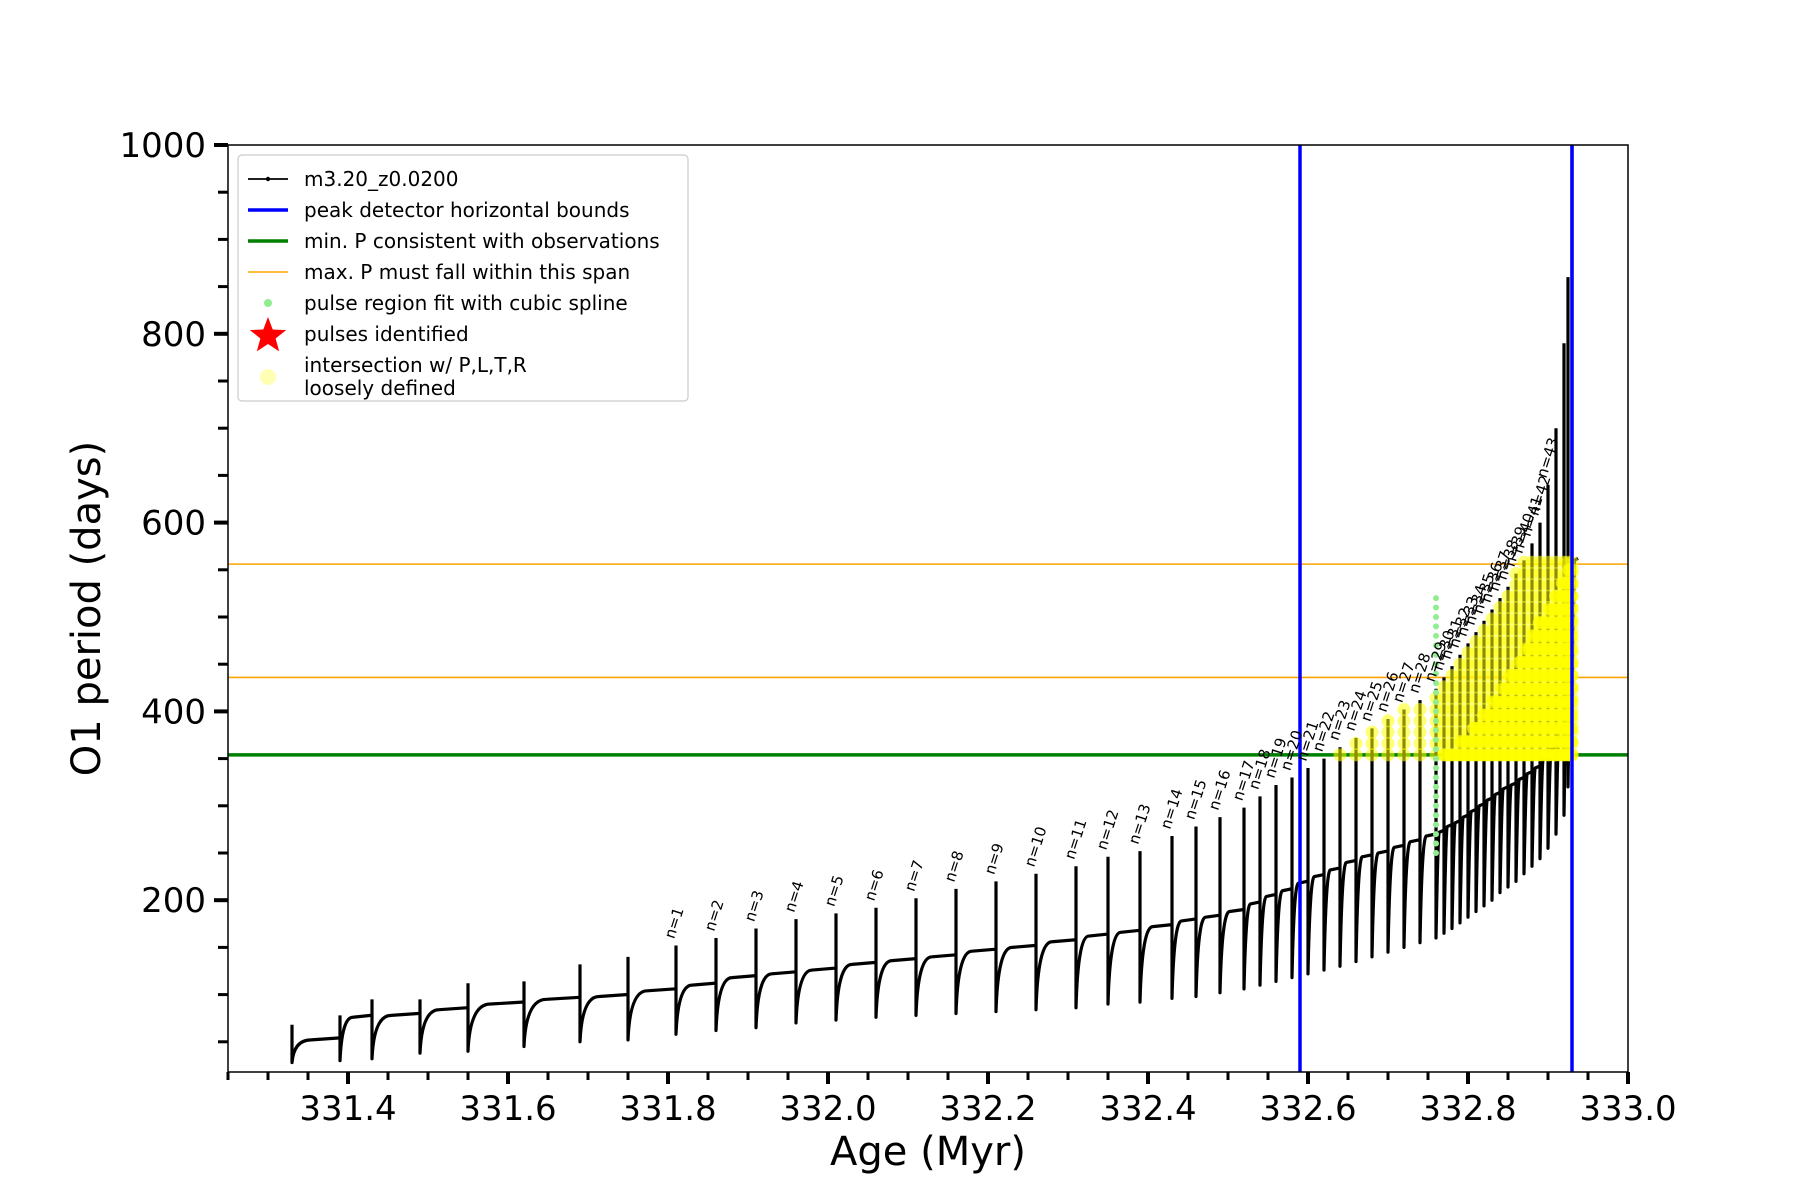 The height and width of the screenshot is (1200, 1800). What do you see at coordinates (1140, 824) in the screenshot?
I see `pulse-label: n=13` at bounding box center [1140, 824].